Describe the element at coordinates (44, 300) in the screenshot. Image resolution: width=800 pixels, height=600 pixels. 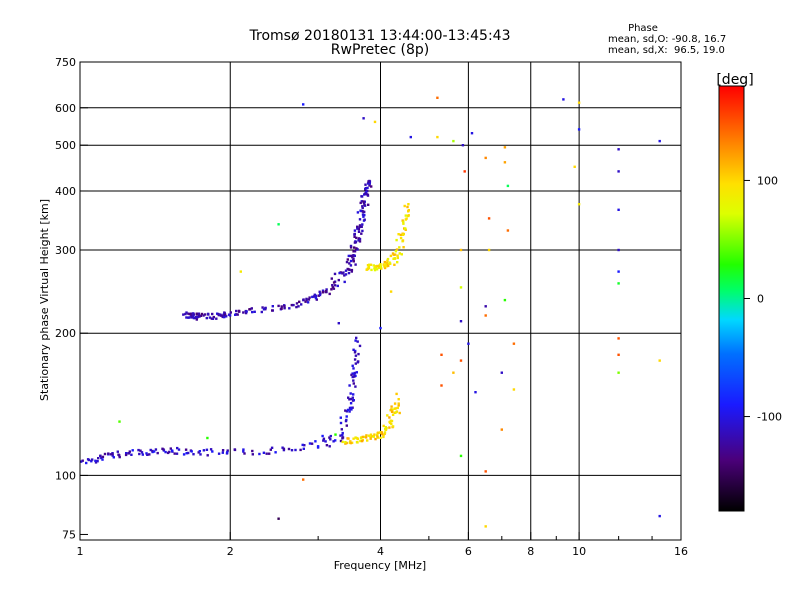
I see `y-axis-label: Stationary phase Virtual Height [km]` at that location.